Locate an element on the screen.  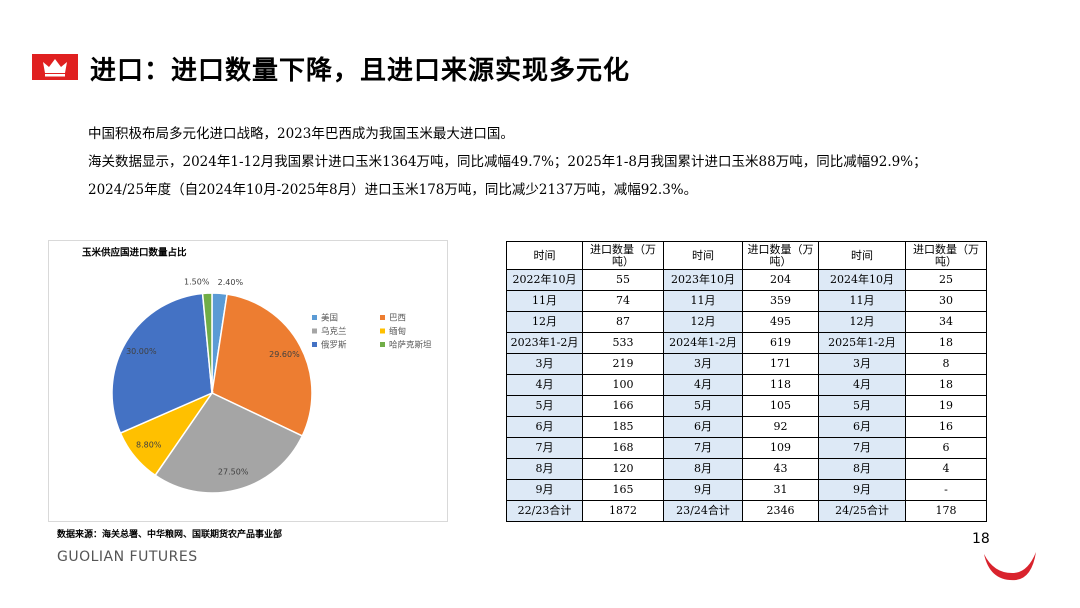
value-cell: 16 is located at coordinates (946, 427).